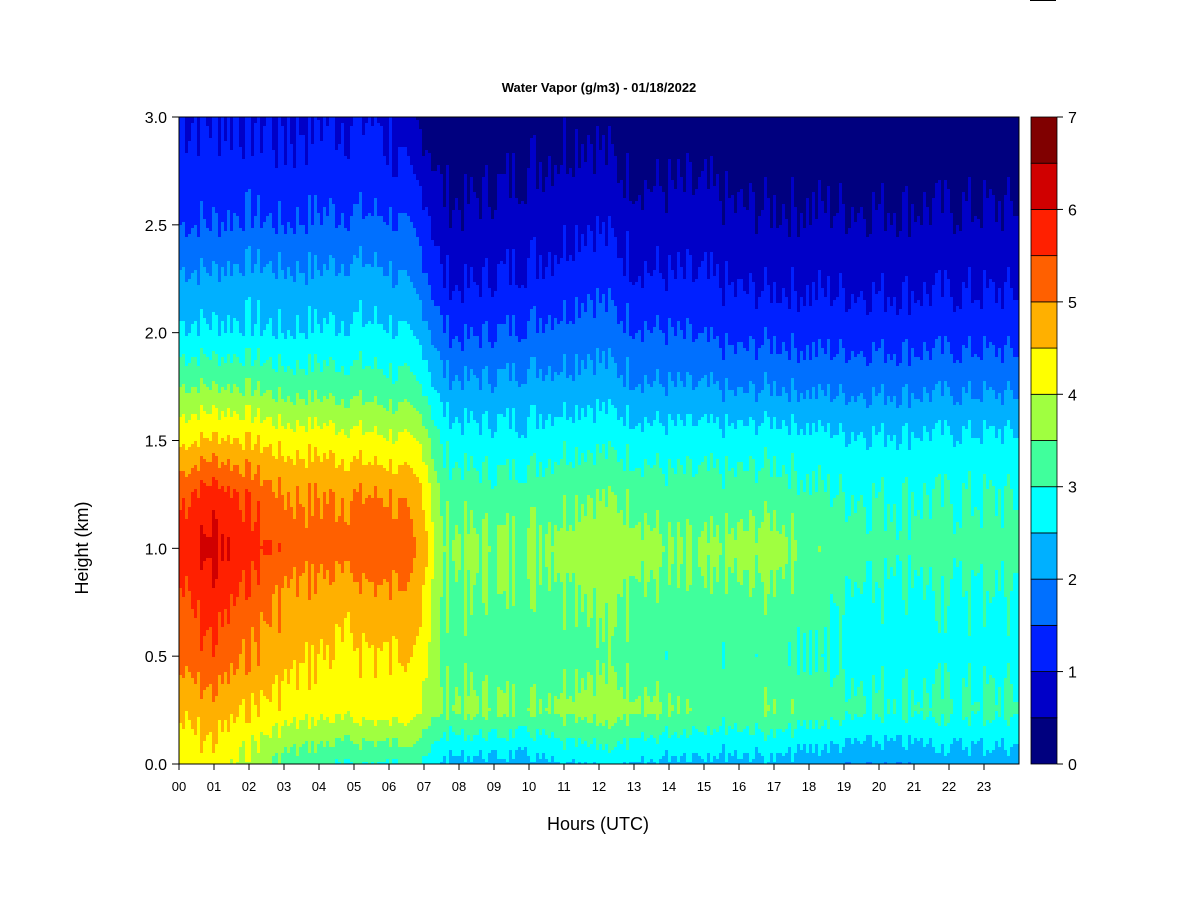 This screenshot has height=900, width=1200. What do you see at coordinates (914, 786) in the screenshot?
I see `x-tick-label: 21` at bounding box center [914, 786].